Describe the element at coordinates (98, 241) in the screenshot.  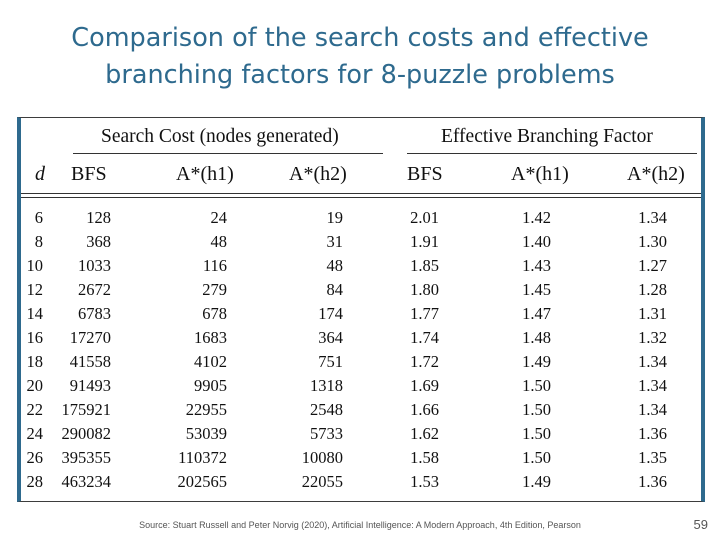
I see `table-cell: 368` at that location.